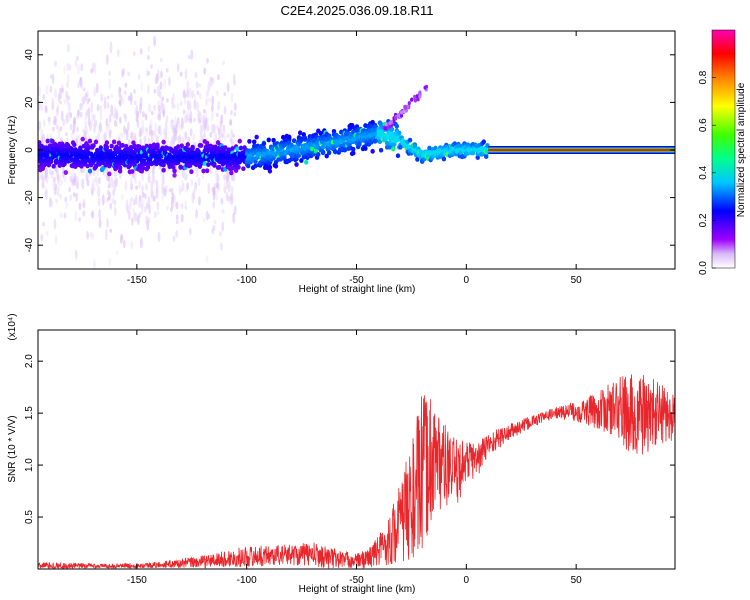 This screenshot has height=600, width=750. Describe the element at coordinates (703, 220) in the screenshot. I see `colorbar-tick-label: 0.2` at that location.